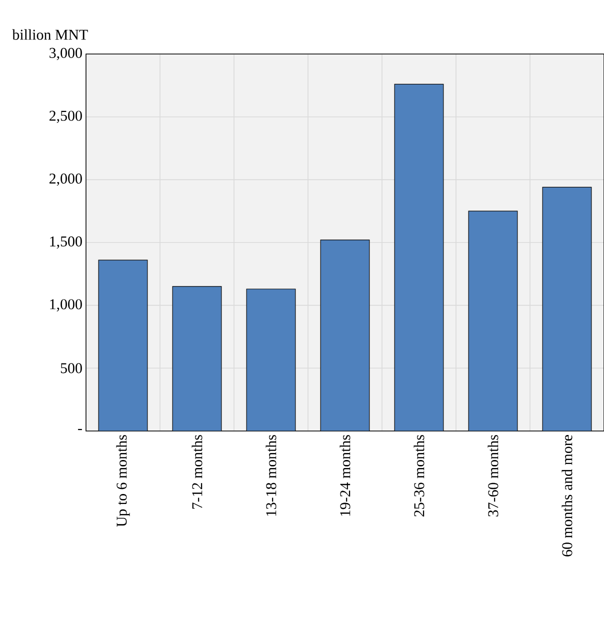 The width and height of the screenshot is (604, 618). What do you see at coordinates (567, 495) in the screenshot?
I see `x-tick-label: 60 months and more` at bounding box center [567, 495].